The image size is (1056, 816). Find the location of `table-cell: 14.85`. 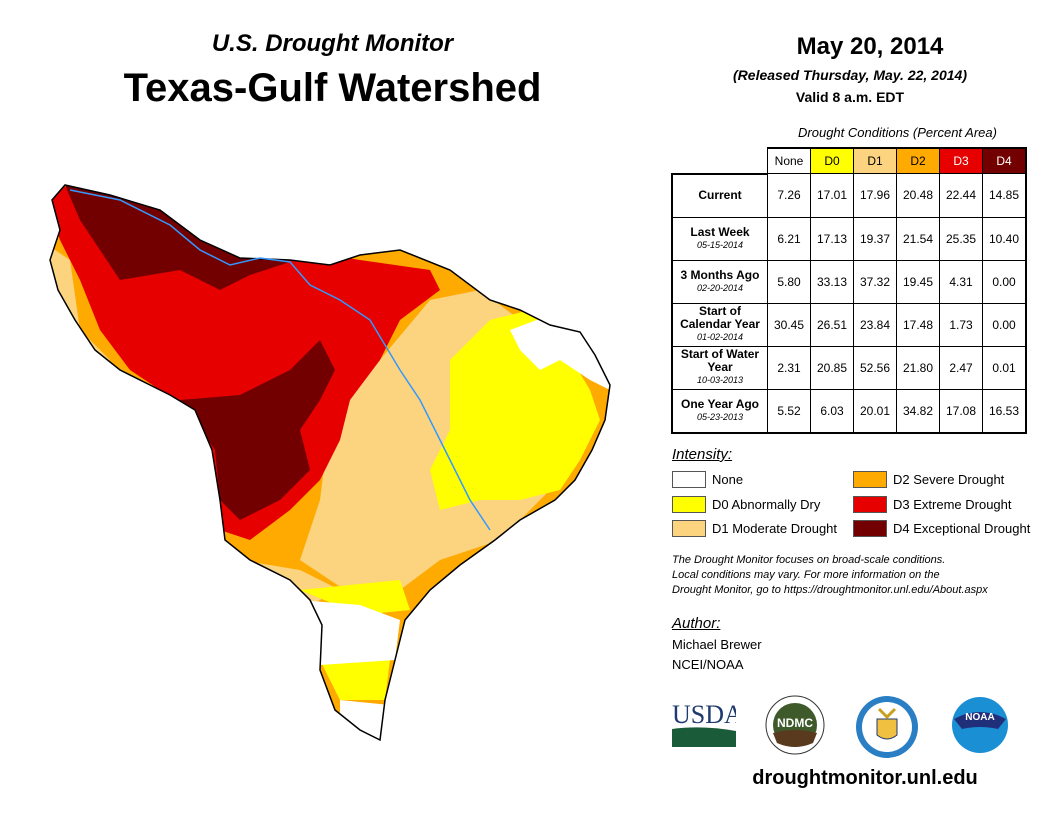

table-cell: 14.85 is located at coordinates (1004, 195).